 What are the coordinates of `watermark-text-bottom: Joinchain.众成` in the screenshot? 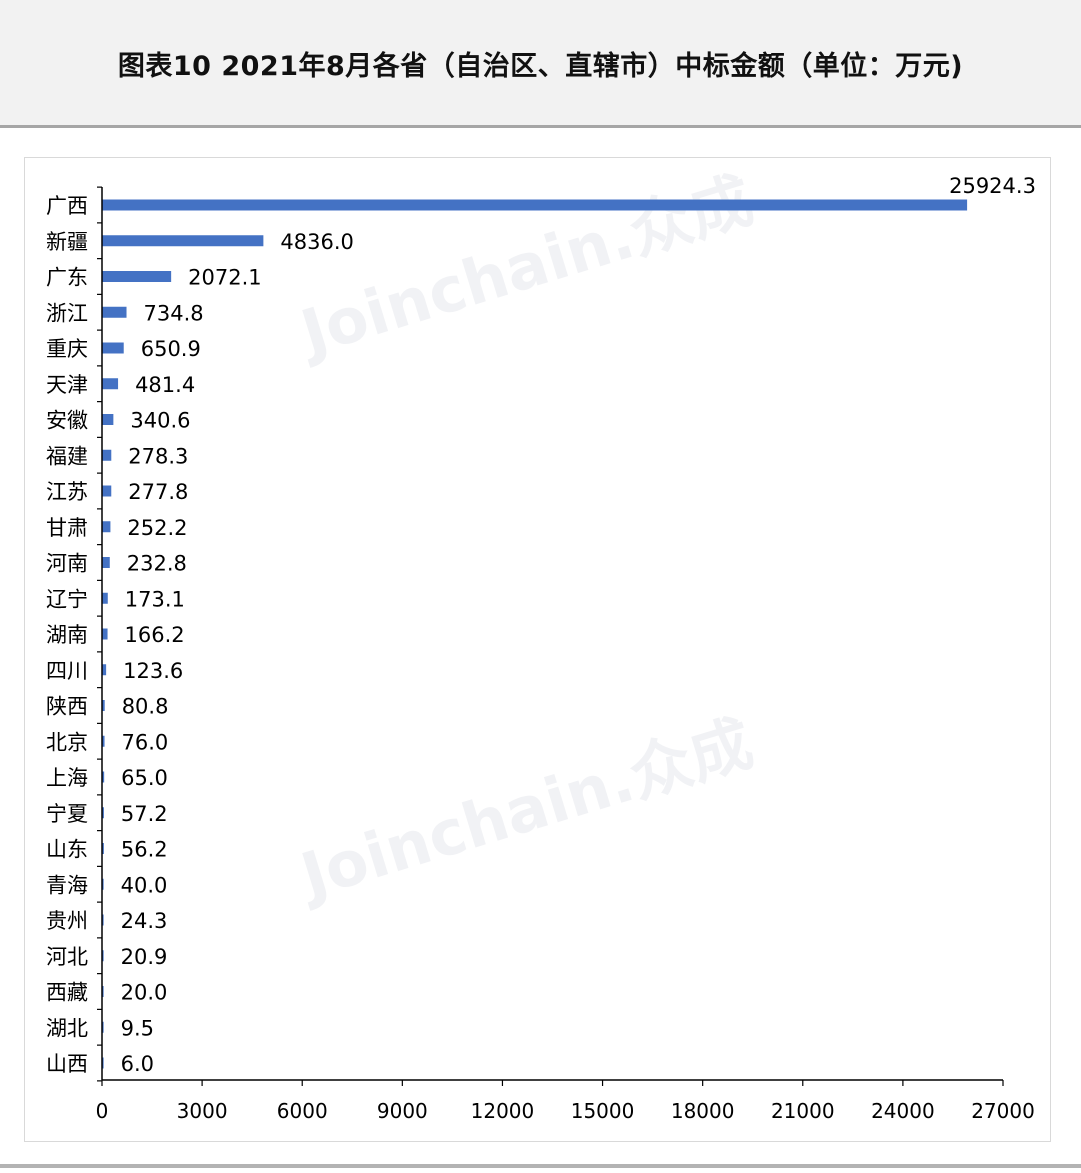 It's located at (525, 809).